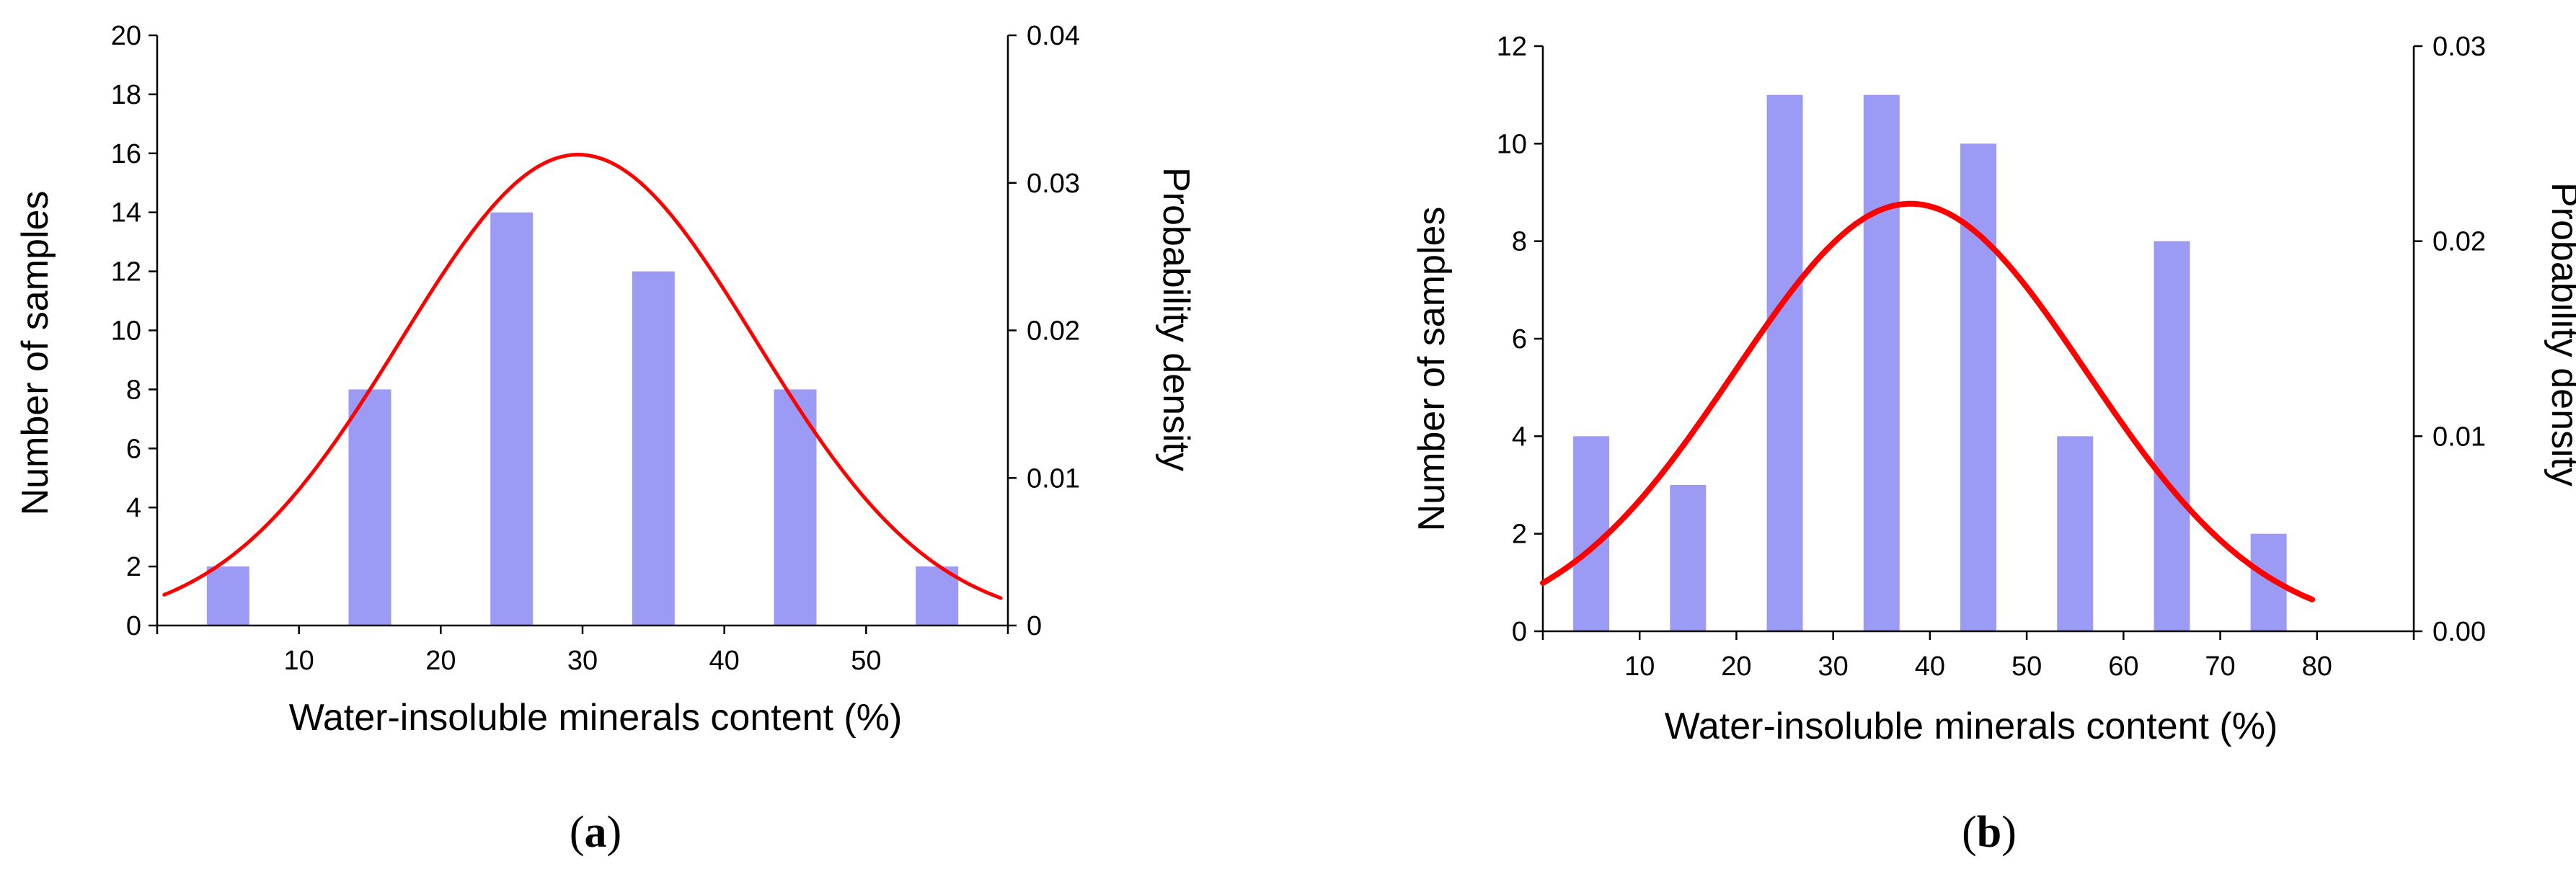 The width and height of the screenshot is (2576, 877). I want to click on panel-label-b: (b), so click(1989, 832).